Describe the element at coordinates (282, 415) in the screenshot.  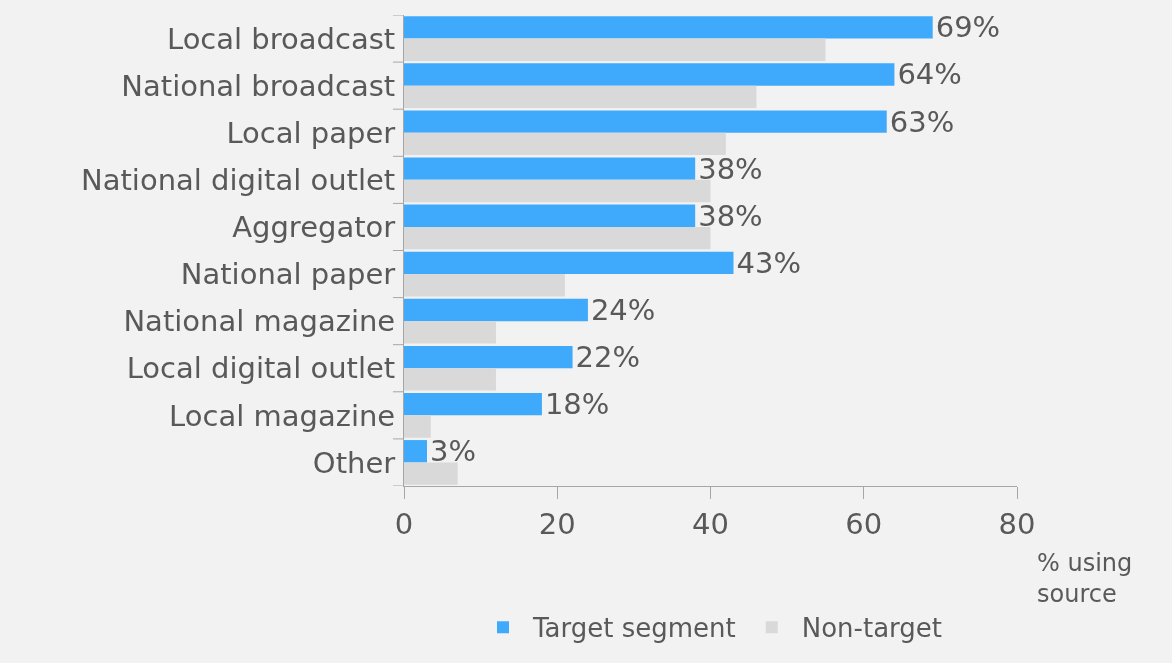
I see `y-tick-label: Local magazine` at that location.